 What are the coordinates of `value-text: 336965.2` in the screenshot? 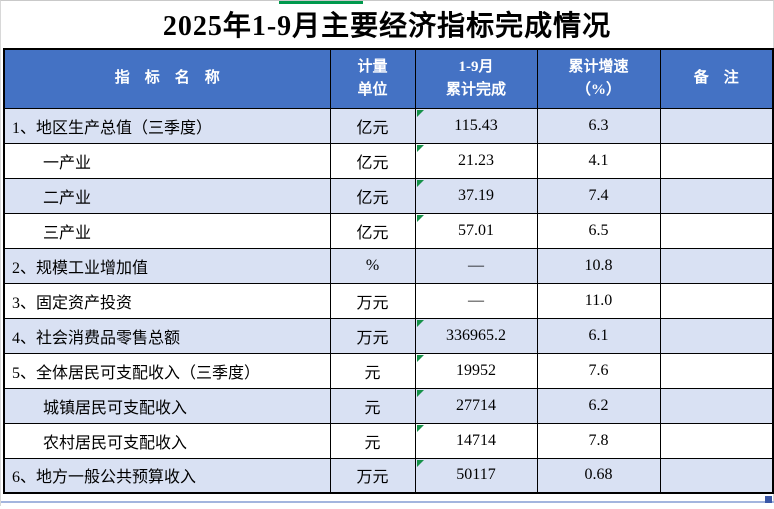 It's located at (476, 335).